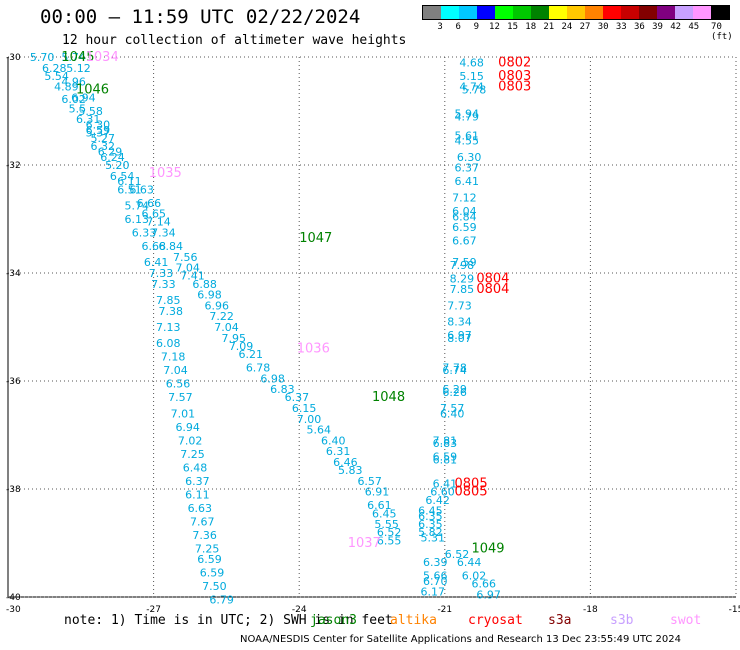  I want to click on y-tick-label: -34, so click(13, 274).